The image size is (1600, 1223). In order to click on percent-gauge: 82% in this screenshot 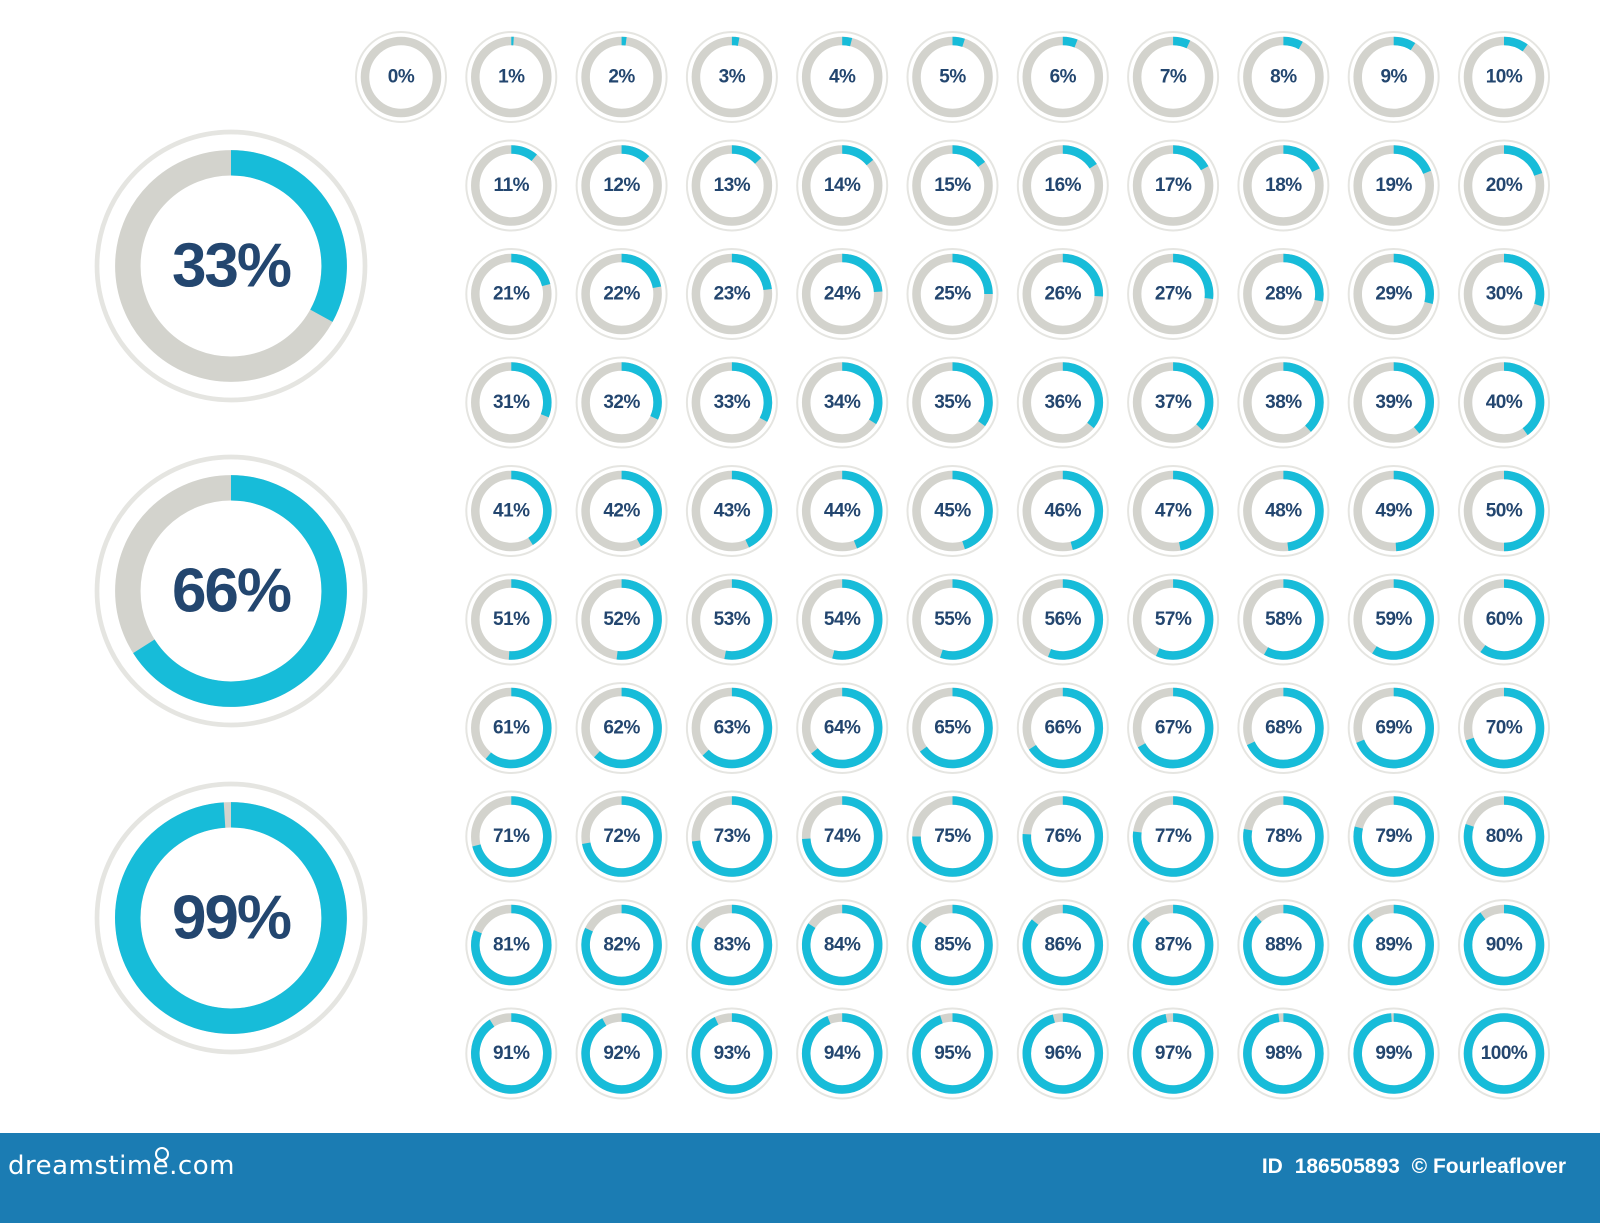, I will do `click(621, 945)`.